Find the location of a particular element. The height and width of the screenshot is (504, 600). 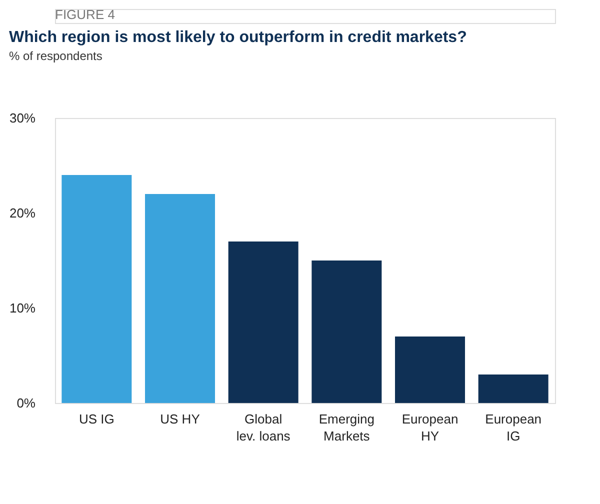

y-tick-label: 20% is located at coordinates (22, 213).